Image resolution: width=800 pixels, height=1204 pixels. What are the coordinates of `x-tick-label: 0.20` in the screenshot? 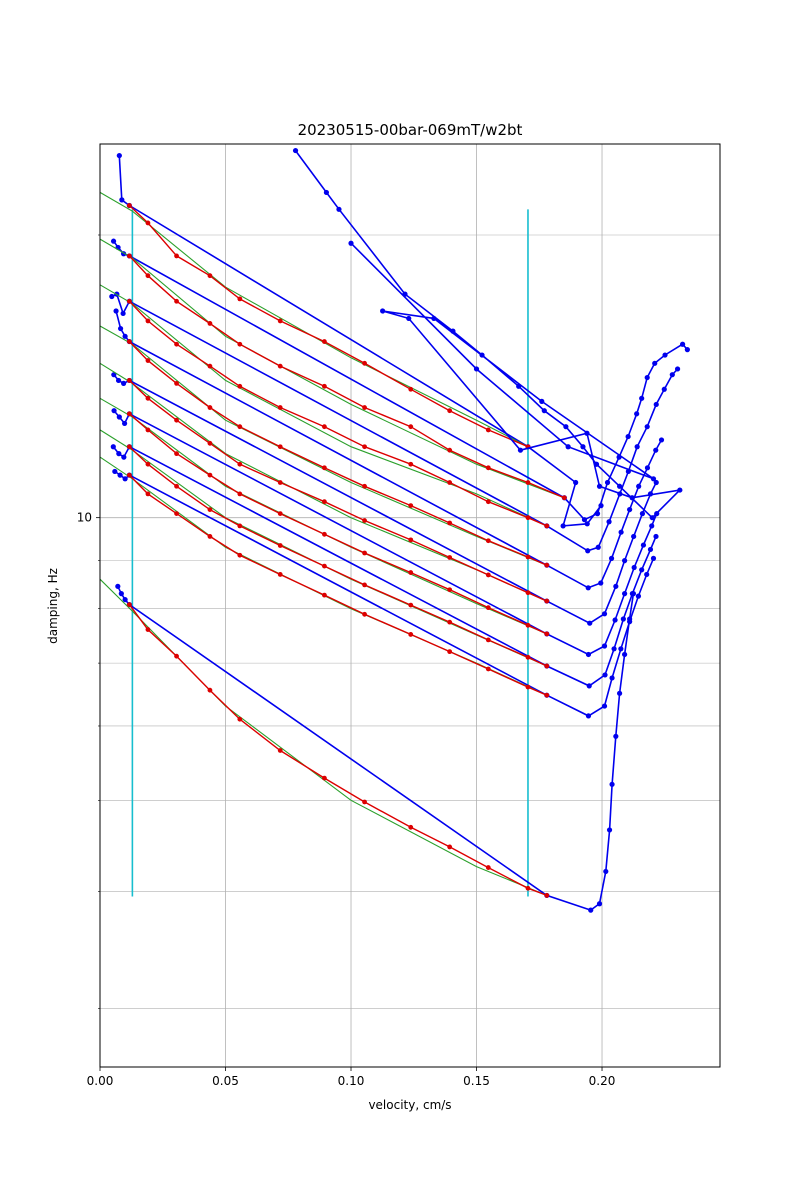 It's located at (602, 1081).